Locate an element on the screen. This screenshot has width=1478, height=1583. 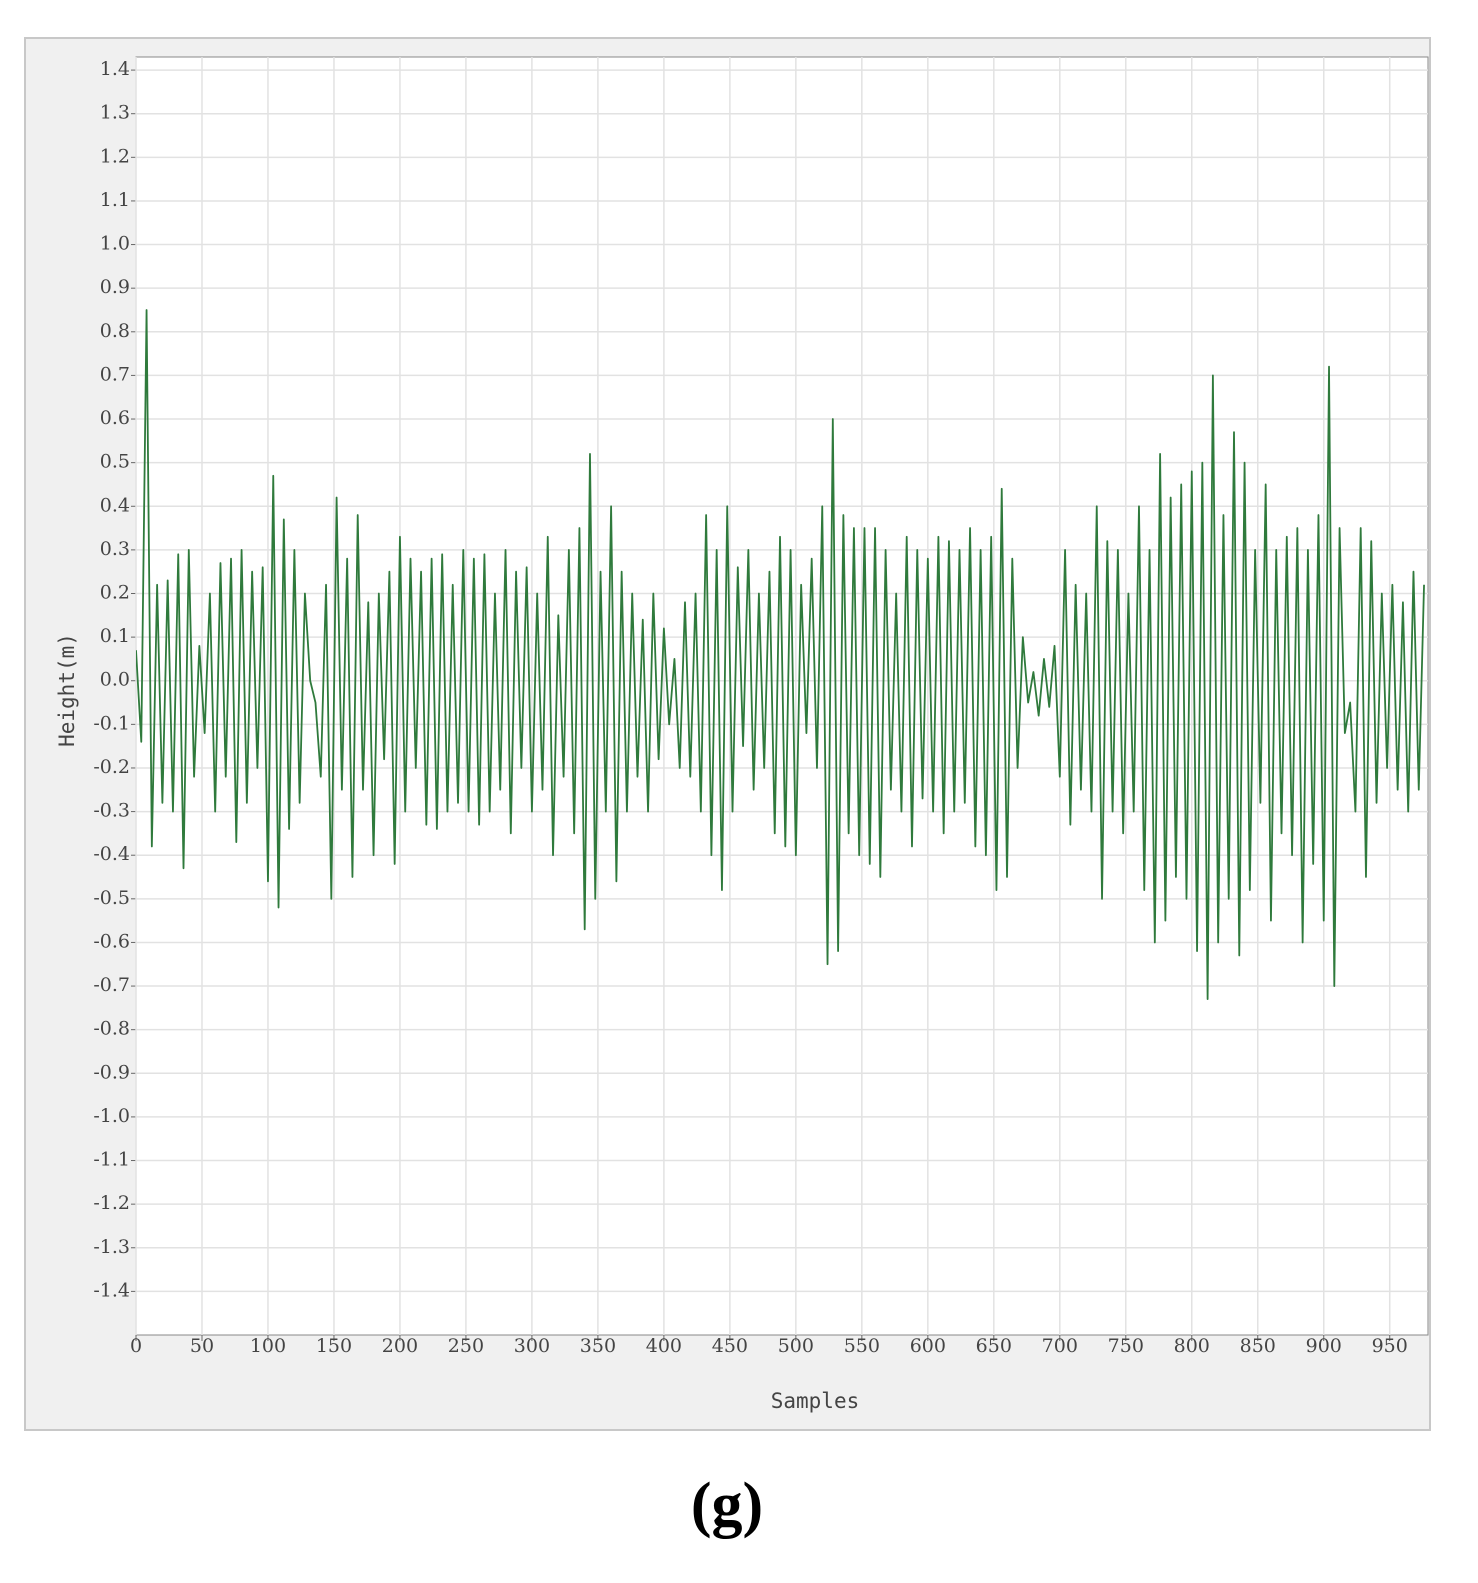
y-tick-label: -0.5 is located at coordinates (111, 898).